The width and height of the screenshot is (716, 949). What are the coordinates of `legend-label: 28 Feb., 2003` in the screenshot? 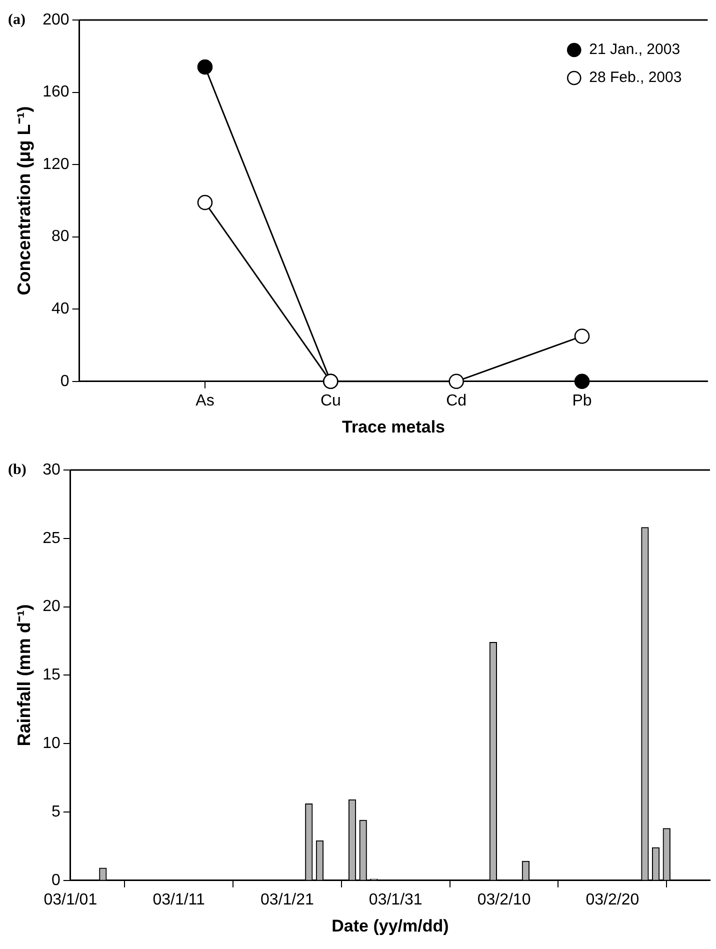 It's located at (635, 77).